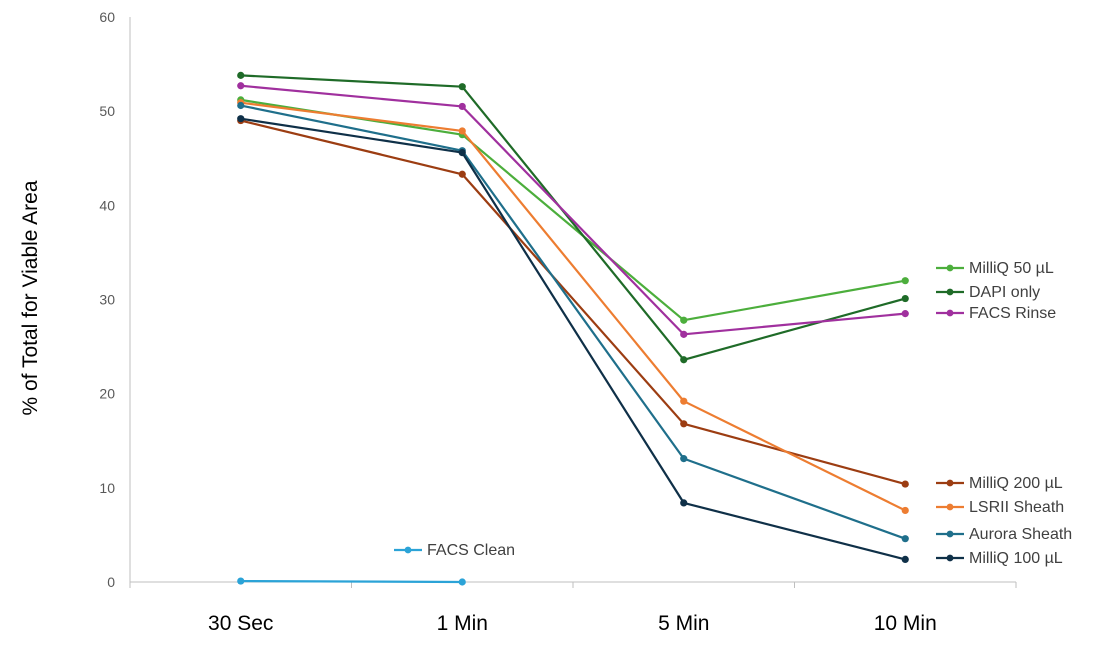  I want to click on legend-entry: Aurora Sheath, so click(1004, 534).